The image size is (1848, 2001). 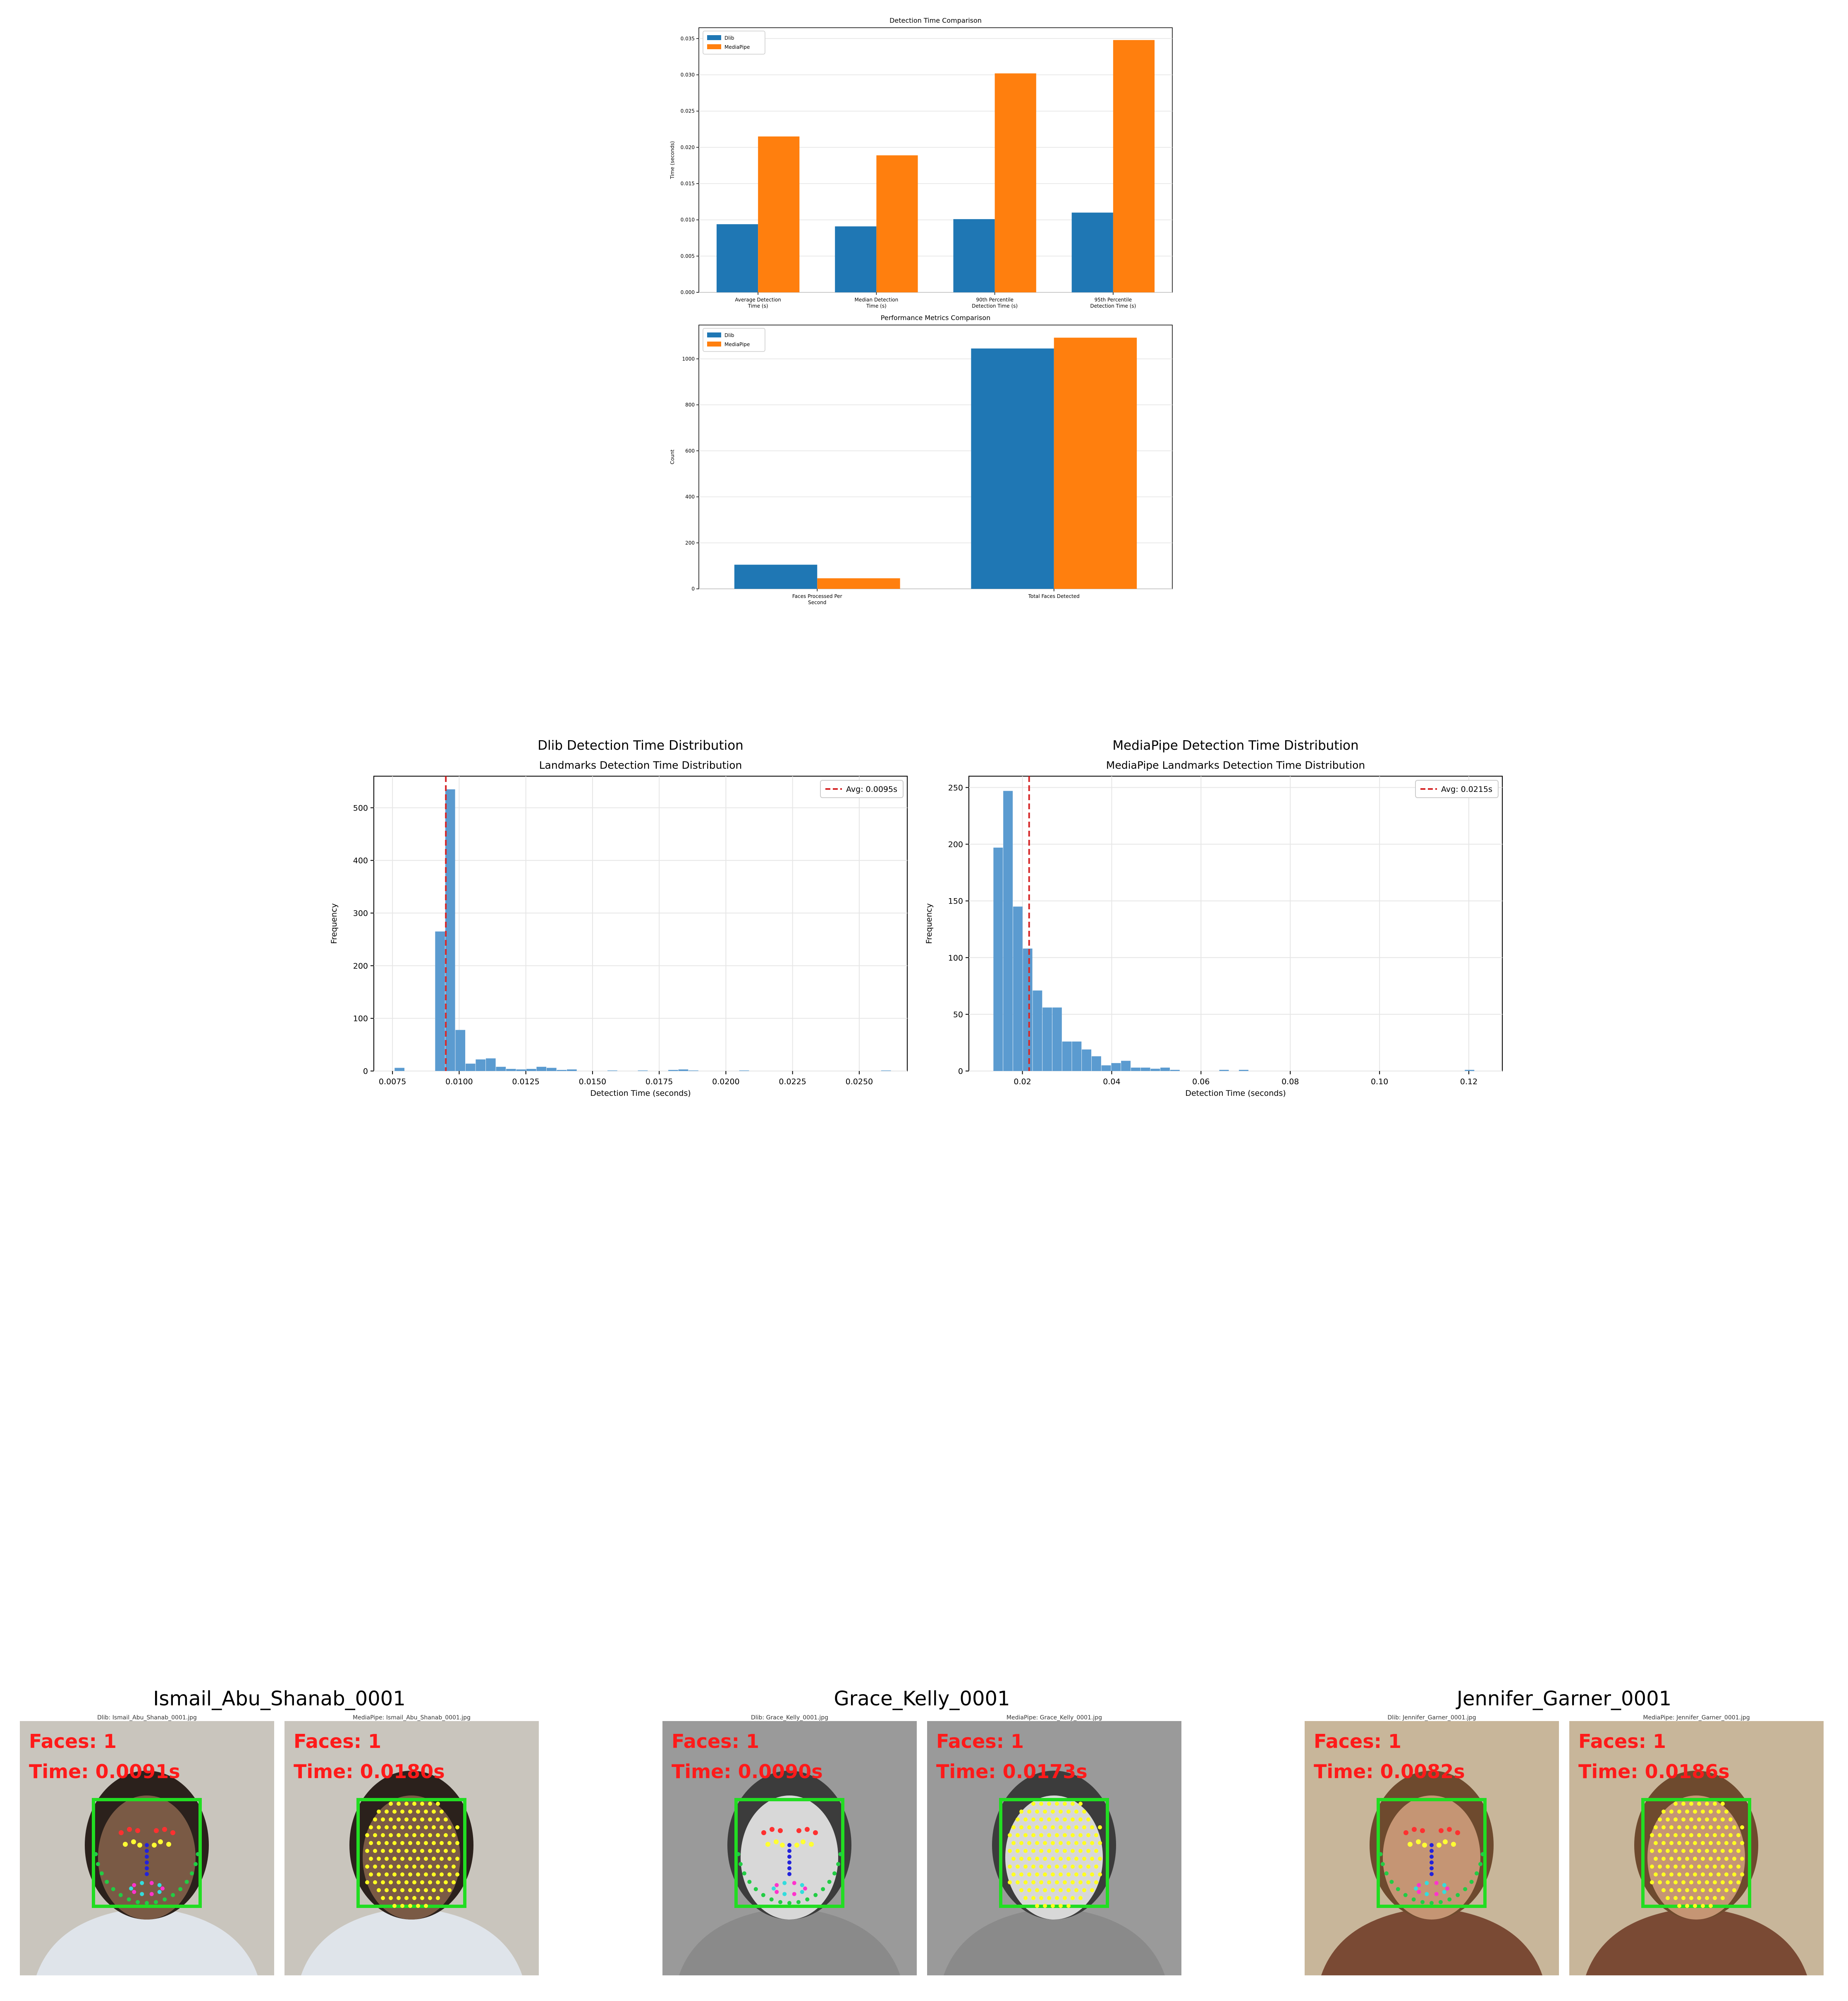 What do you see at coordinates (1696, 1848) in the screenshot?
I see `mediapipe-result-image: Faces: 1 Time: 0.0186s` at bounding box center [1696, 1848].